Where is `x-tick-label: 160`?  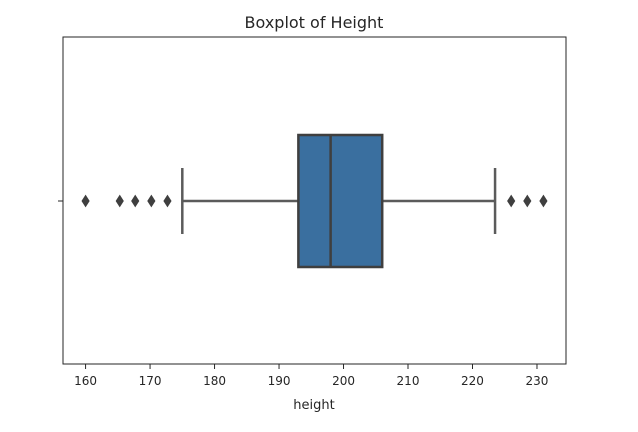 x-tick-label: 160 is located at coordinates (85, 381).